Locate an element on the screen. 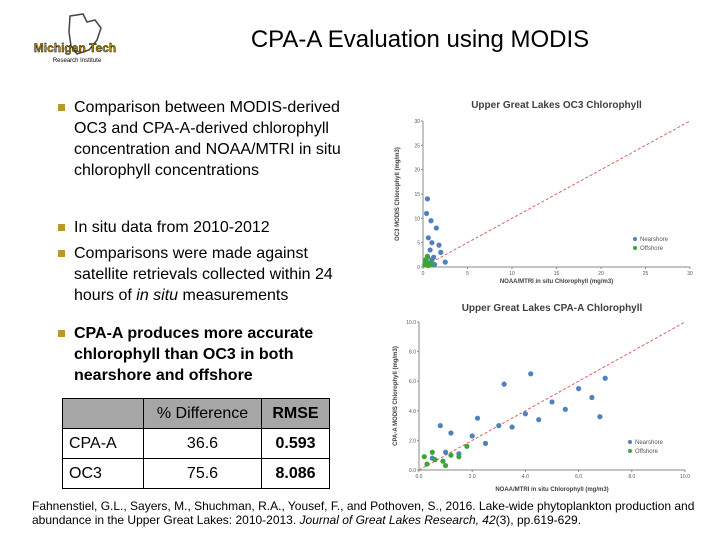 Image resolution: width=720 pixels, height=540 pixels. y-tick-label: 6.0 is located at coordinates (412, 382).